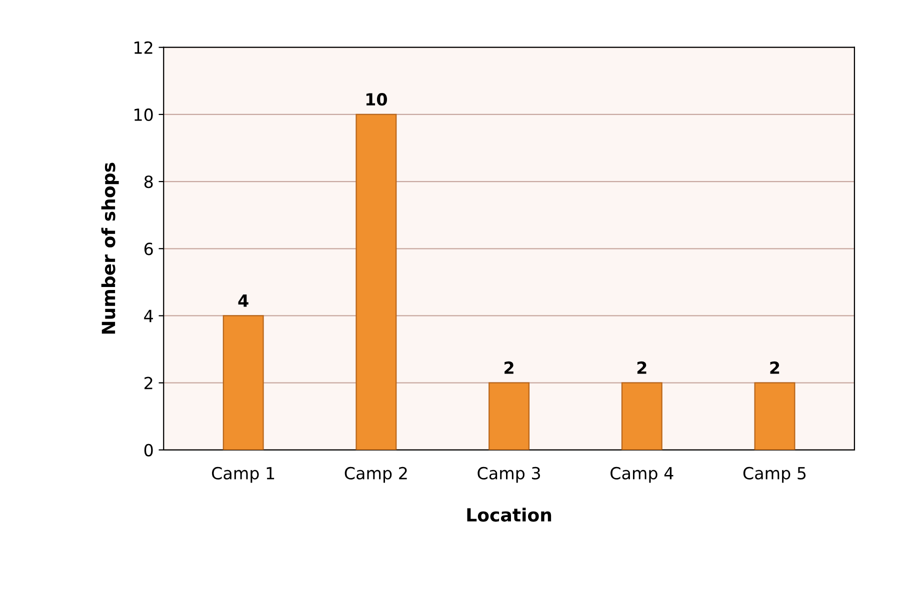  Describe the element at coordinates (143, 47) in the screenshot. I see `y-tick-label: 12` at that location.